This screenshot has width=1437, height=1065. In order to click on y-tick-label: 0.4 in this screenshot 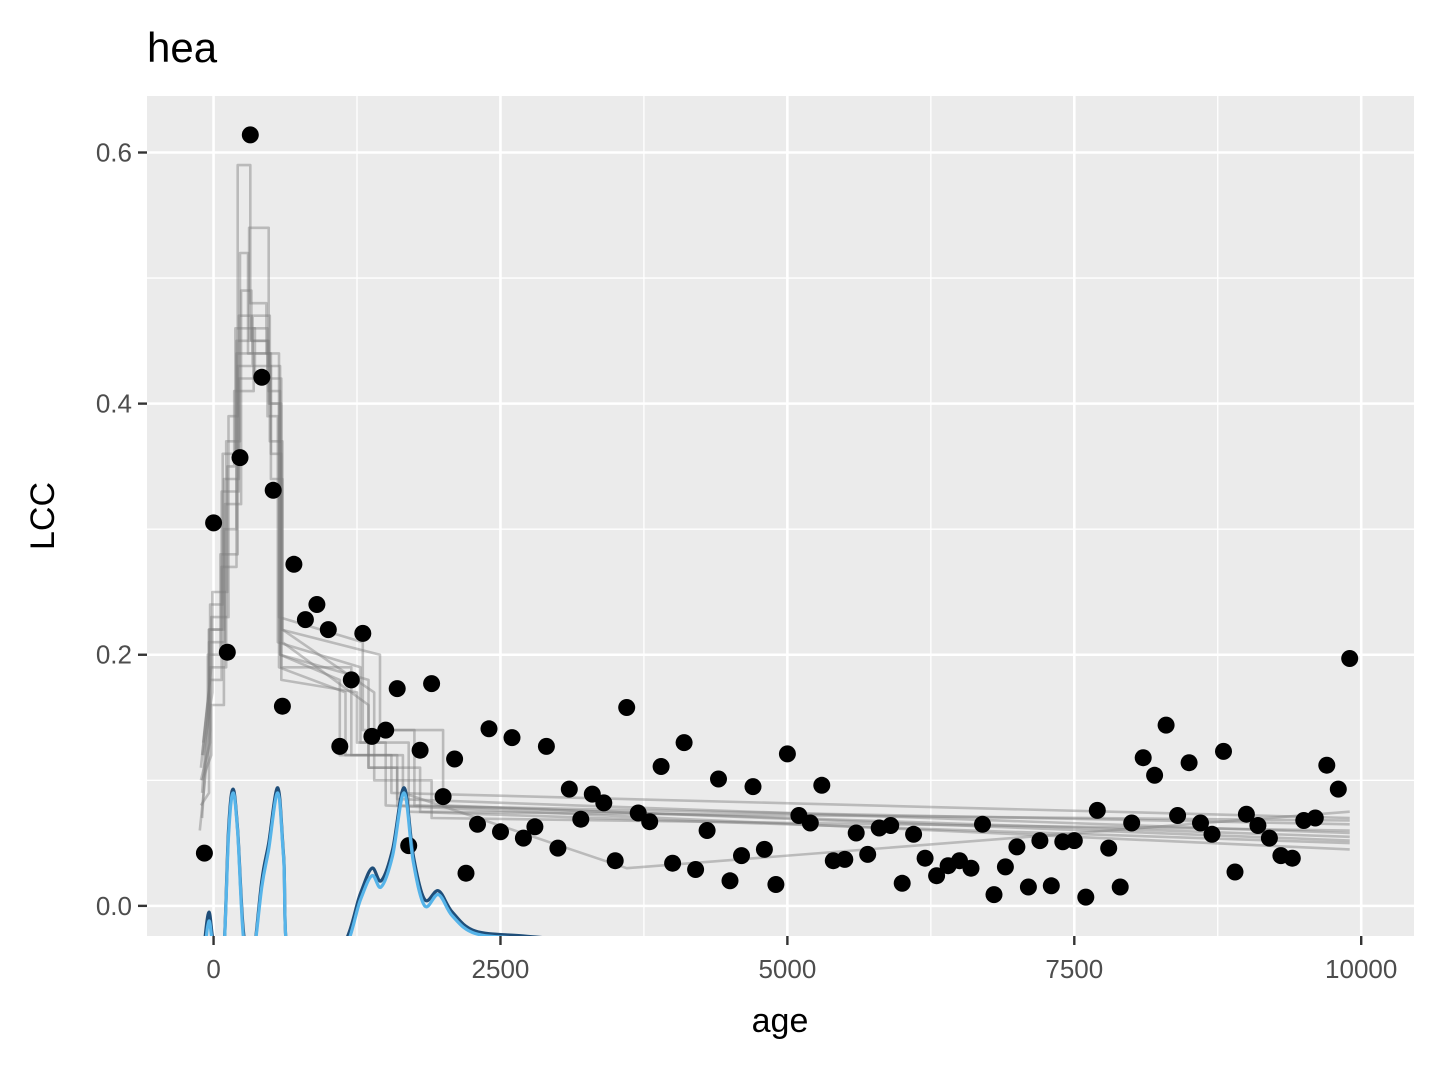, I will do `click(114, 404)`.